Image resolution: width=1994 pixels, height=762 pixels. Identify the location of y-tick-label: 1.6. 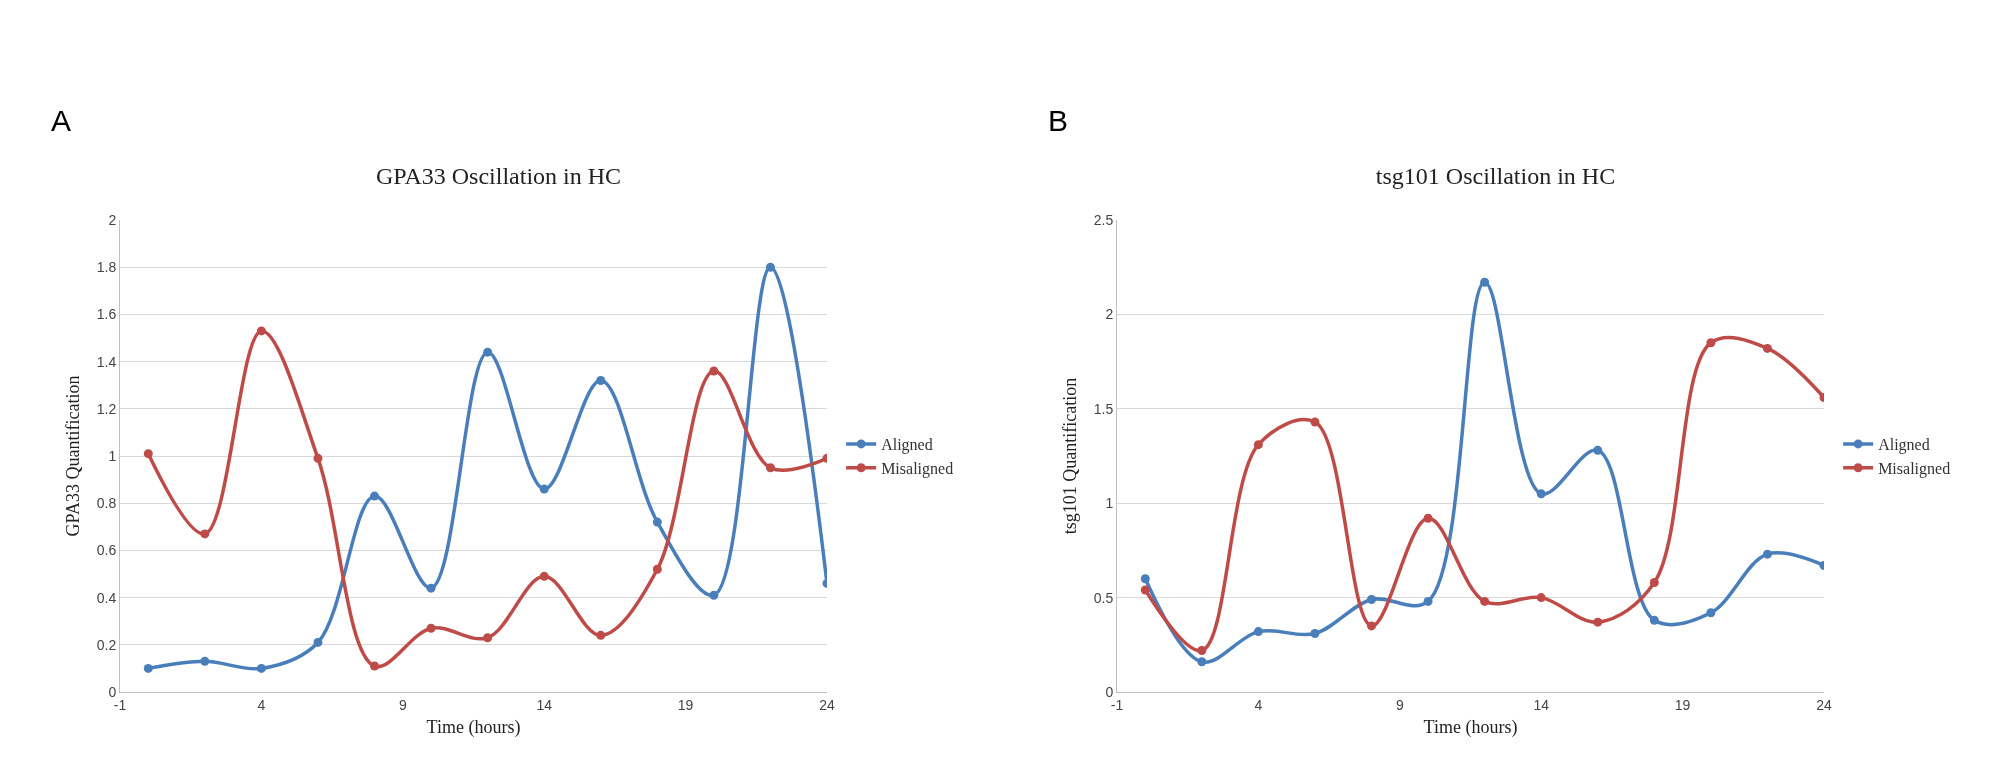
(106, 314).